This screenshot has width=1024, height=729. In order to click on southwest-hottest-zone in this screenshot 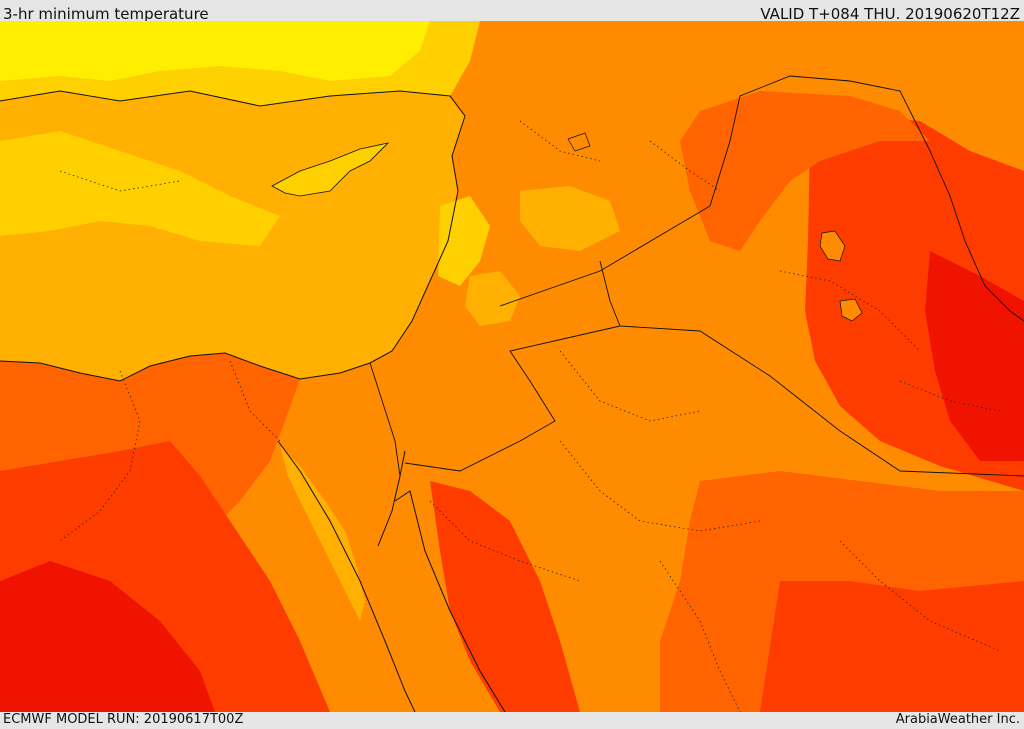, I will do `click(107, 636)`.